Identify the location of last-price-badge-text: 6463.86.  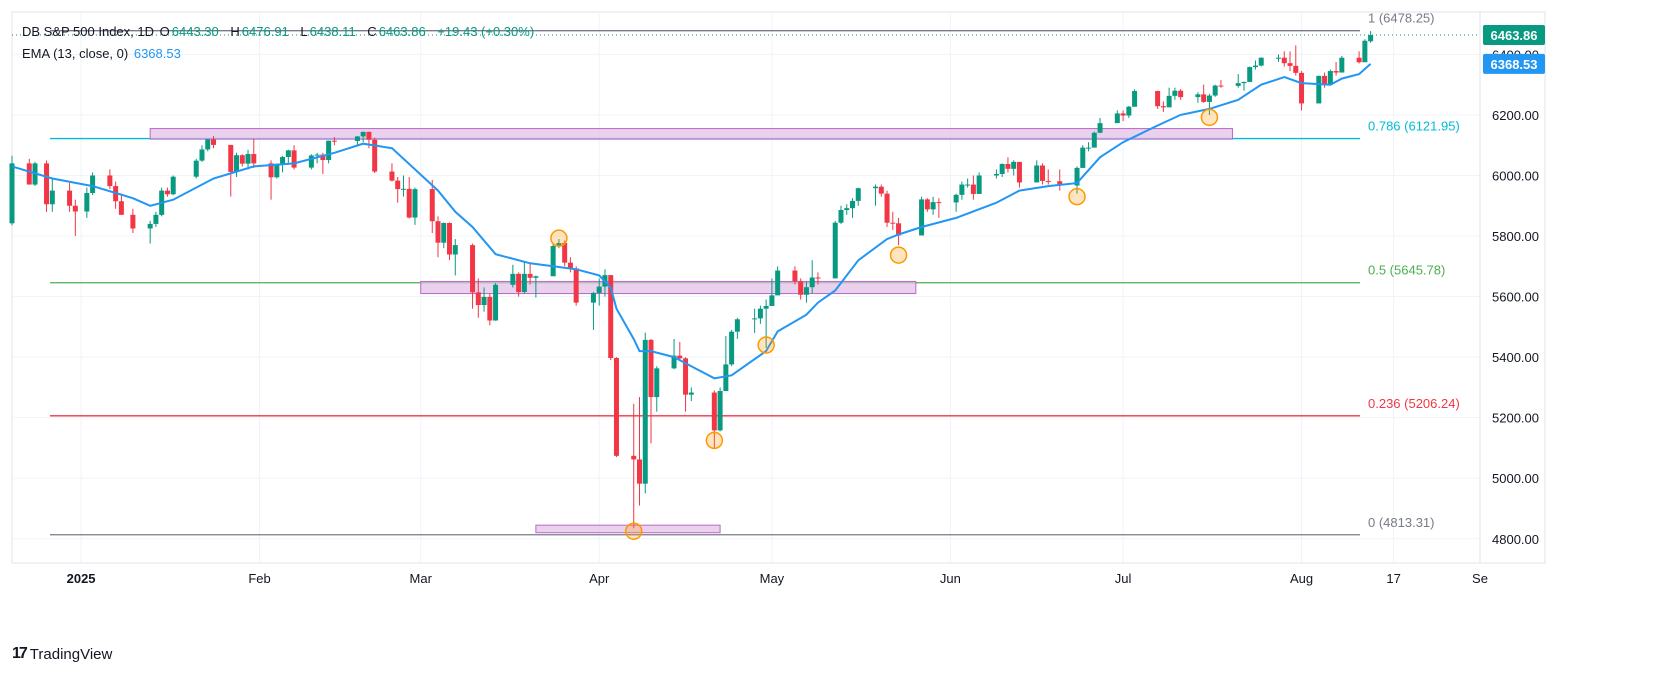
(1514, 35).